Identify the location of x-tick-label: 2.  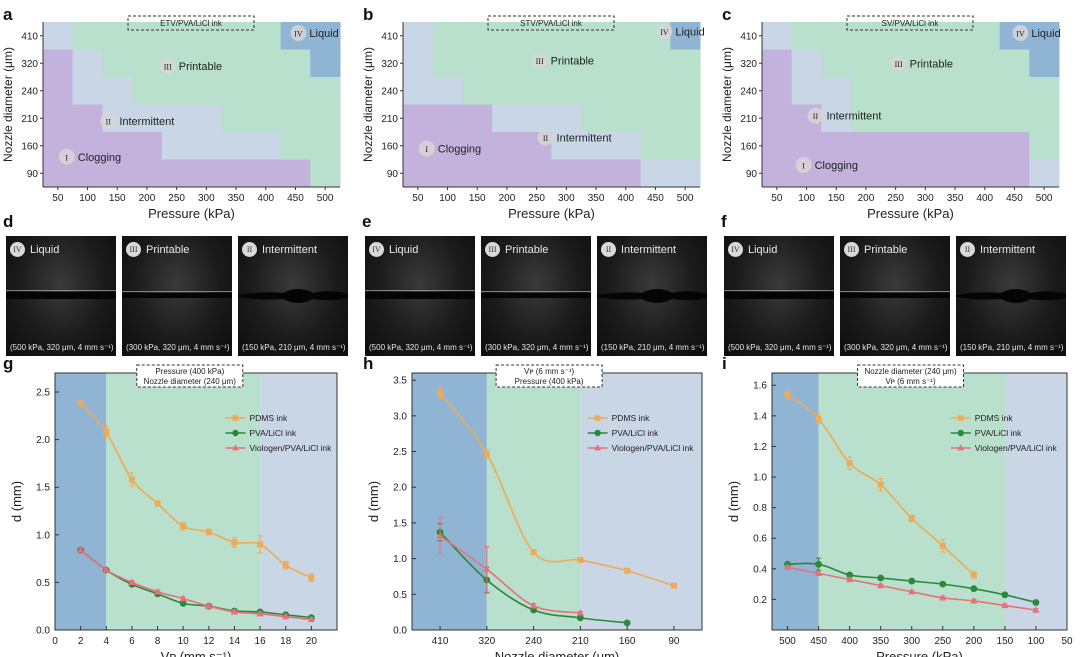
(81, 641).